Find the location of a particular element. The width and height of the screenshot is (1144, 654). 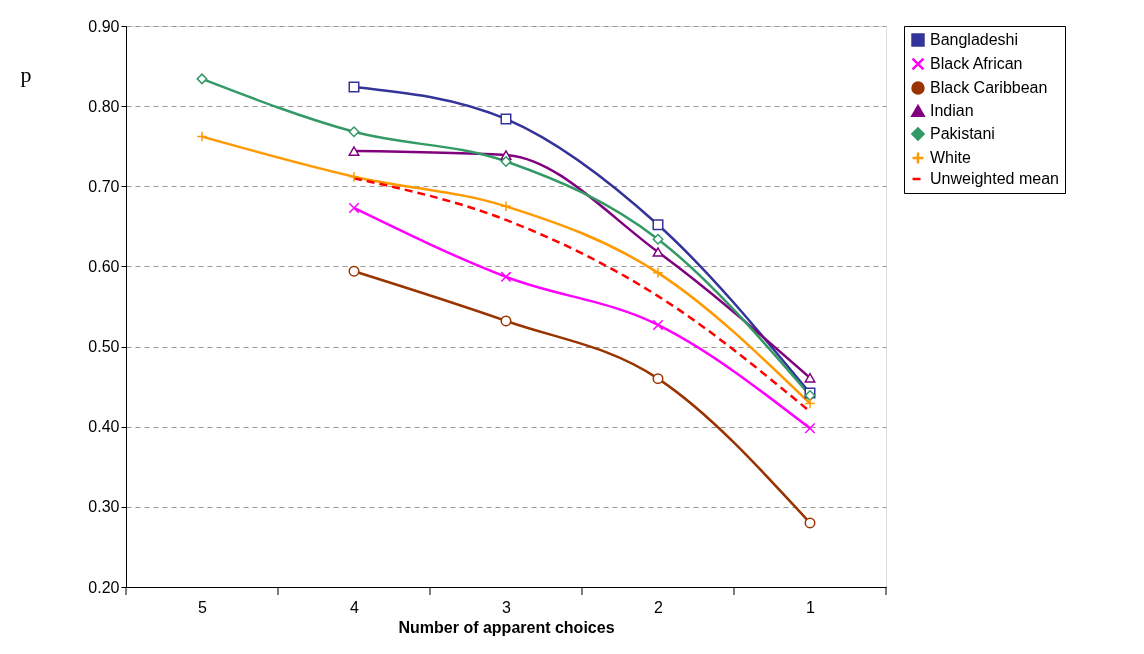

x-axis-title: Number of apparent choices is located at coordinates (506, 627).